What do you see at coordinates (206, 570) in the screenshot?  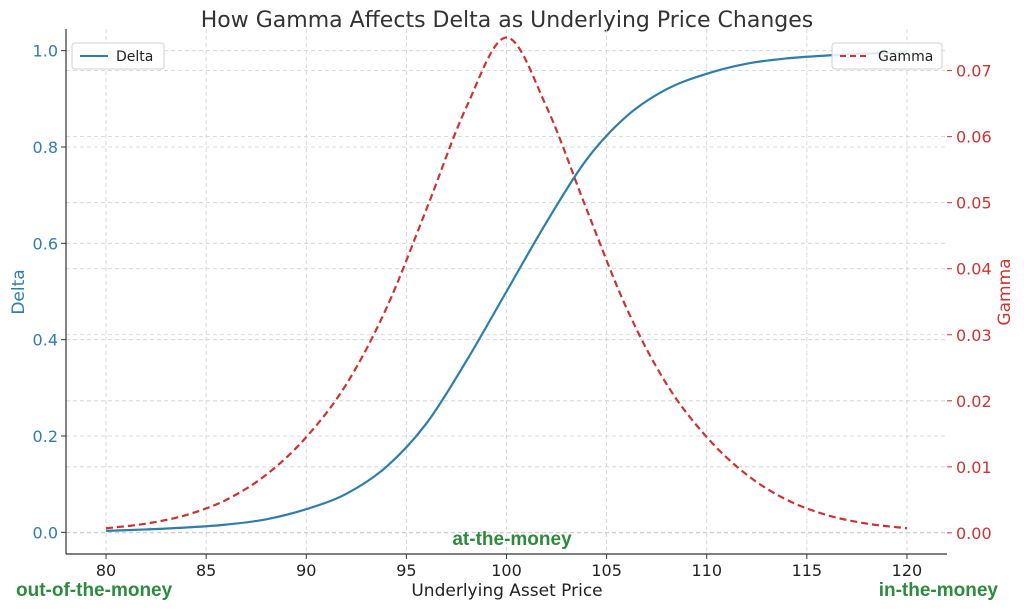 I see `x-tick-label: 85` at bounding box center [206, 570].